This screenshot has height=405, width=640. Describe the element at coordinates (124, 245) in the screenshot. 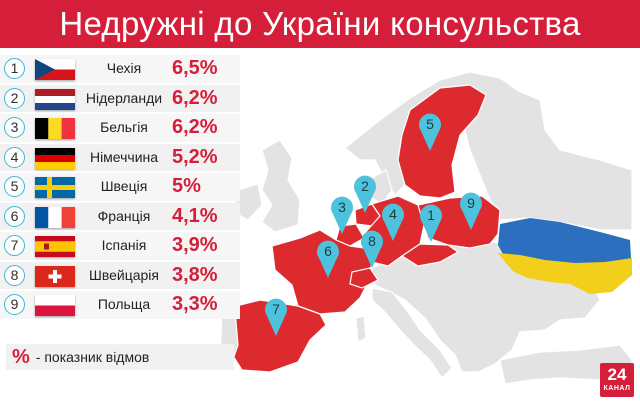

I see `country-name: Іспанія` at that location.